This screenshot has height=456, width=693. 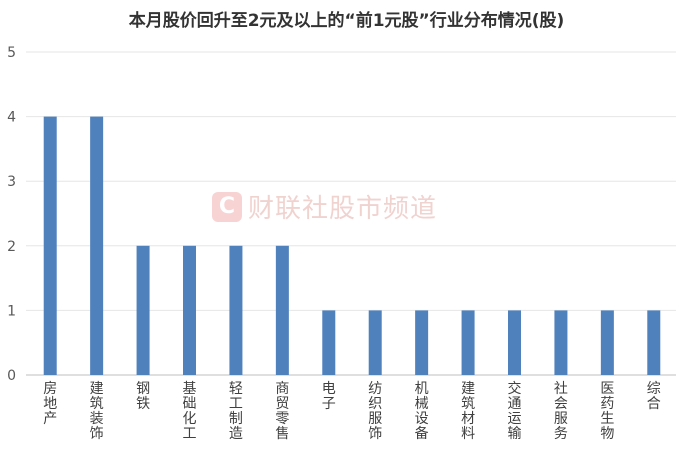 I want to click on y-tick-label: 4, so click(x=11, y=118).